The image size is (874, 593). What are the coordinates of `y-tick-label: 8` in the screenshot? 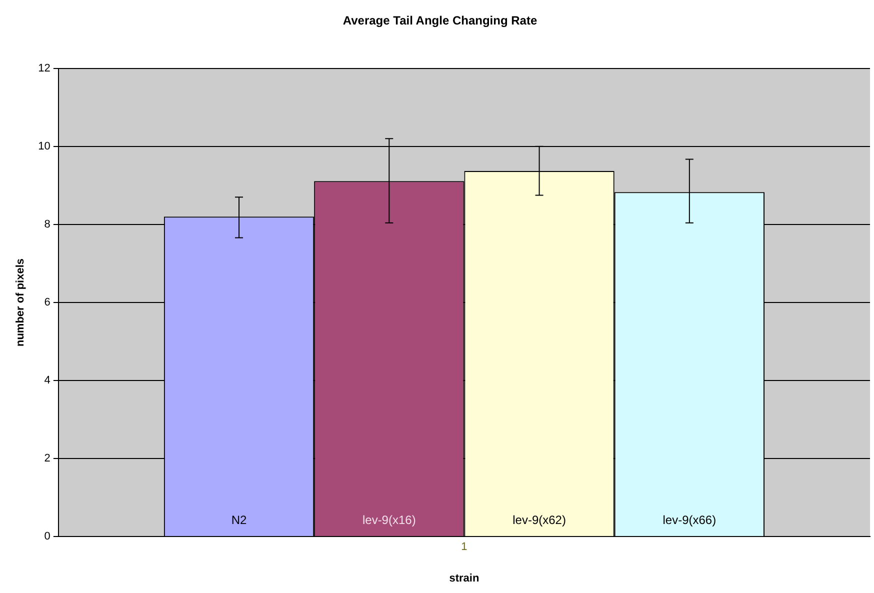 It's located at (47, 224).